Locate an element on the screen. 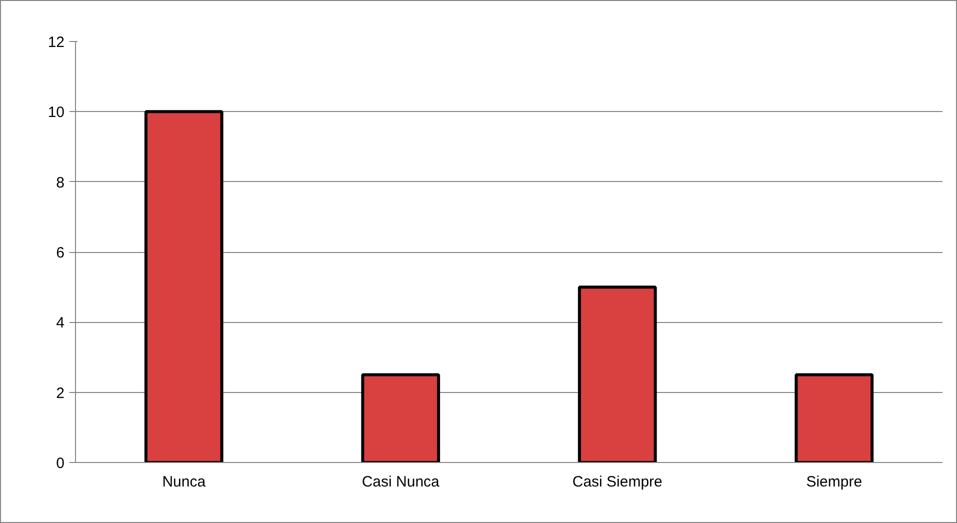  x-tick-label: Casi Siempre is located at coordinates (617, 482).